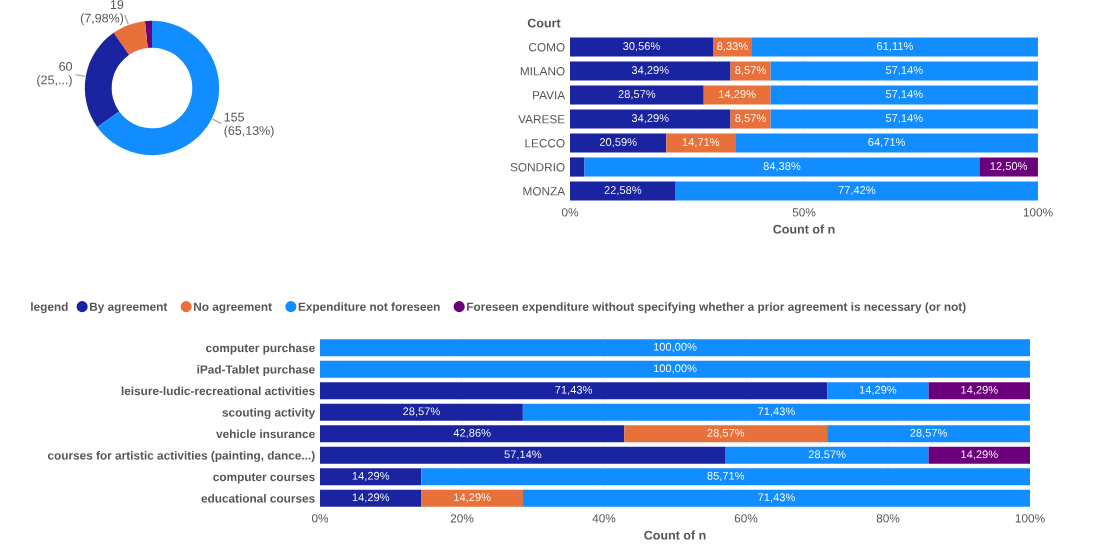 The width and height of the screenshot is (1117, 552). Describe the element at coordinates (218, 391) in the screenshot. I see `y-tick-label: leisure-ludic-recreational activities` at that location.